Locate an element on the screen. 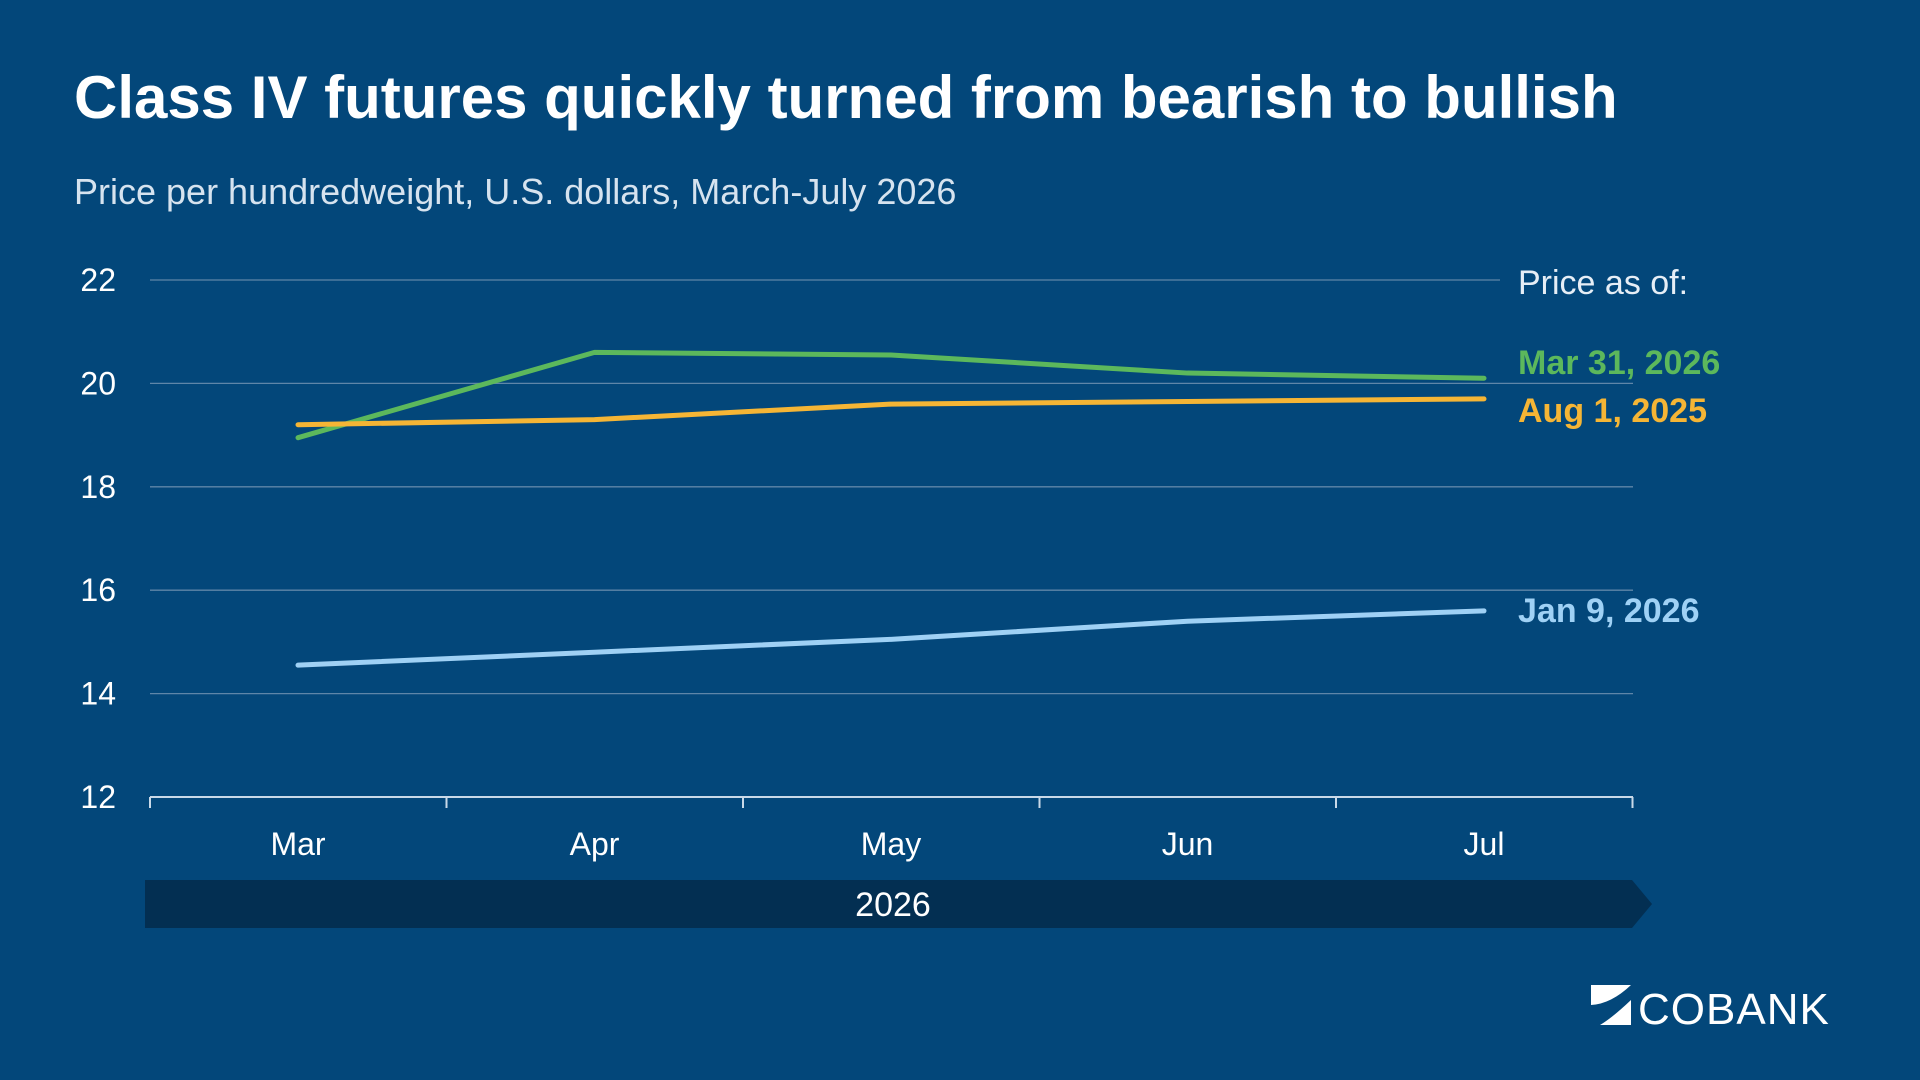  cobank-logo: COBANK is located at coordinates (1710, 1009).